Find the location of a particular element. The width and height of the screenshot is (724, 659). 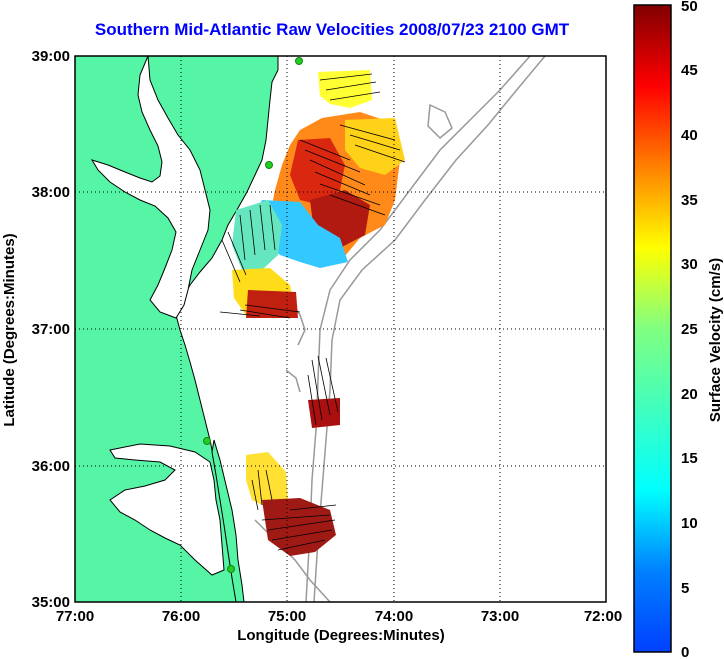

x-tick-label: 75:00 is located at coordinates (287, 616).